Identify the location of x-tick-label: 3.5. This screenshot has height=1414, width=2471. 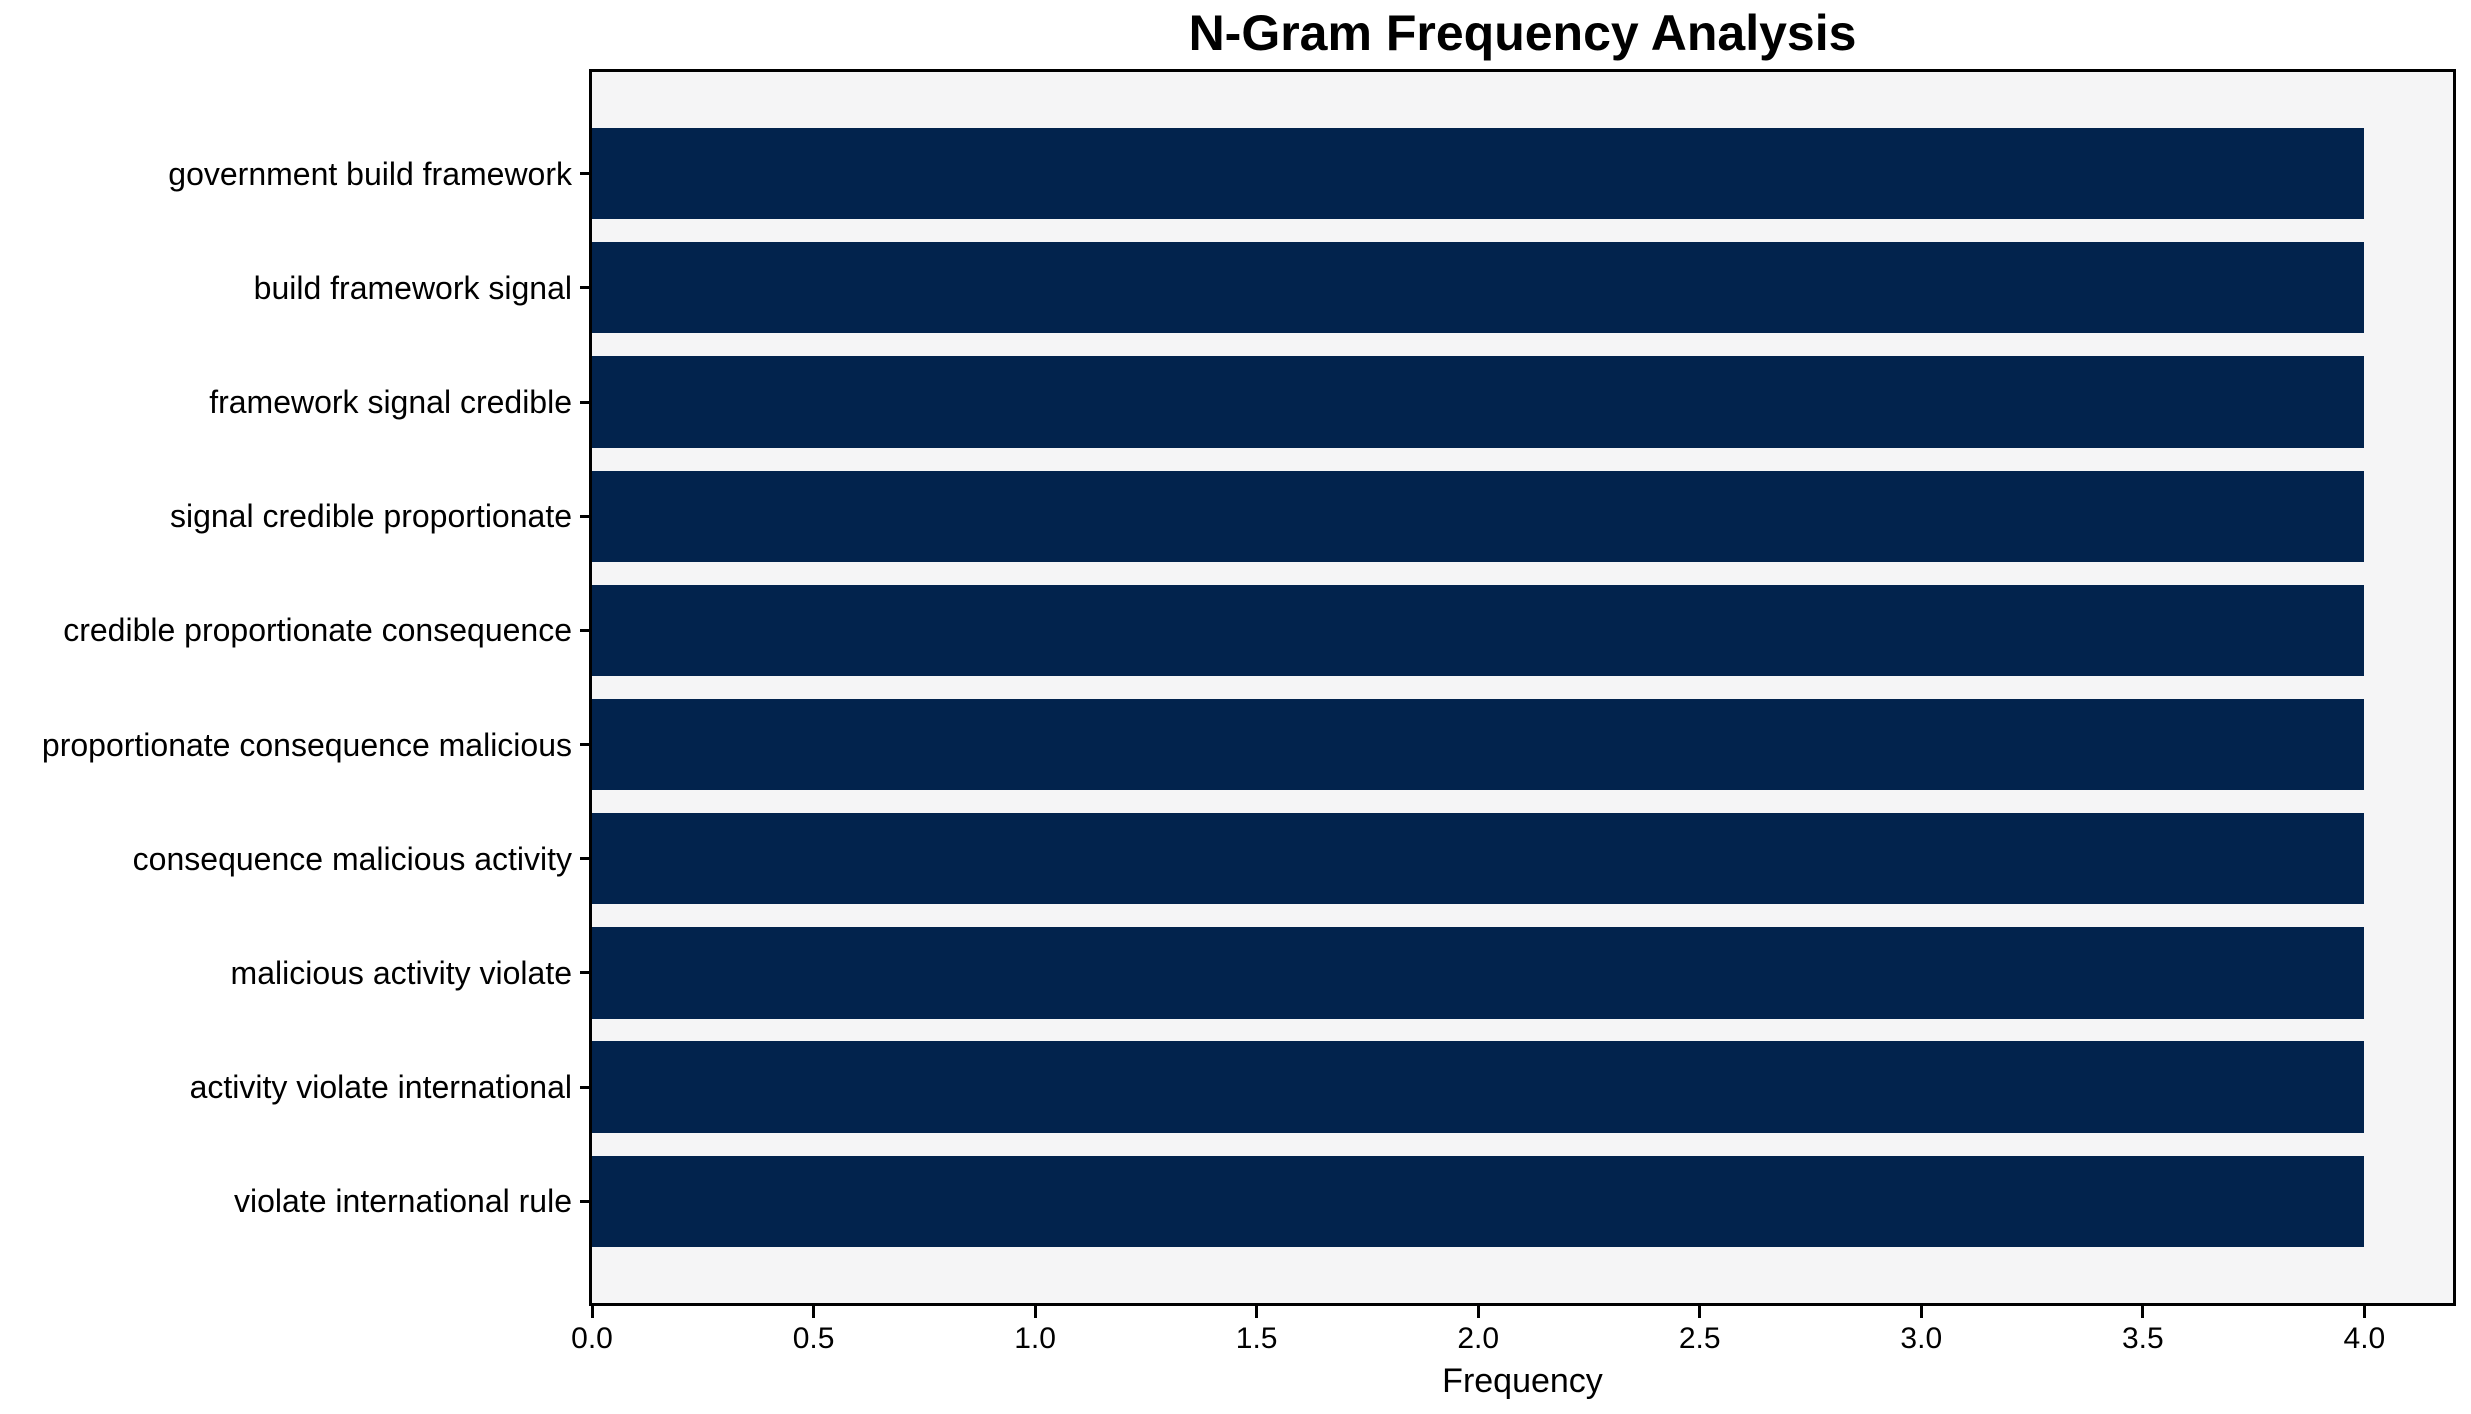
(2142, 1338).